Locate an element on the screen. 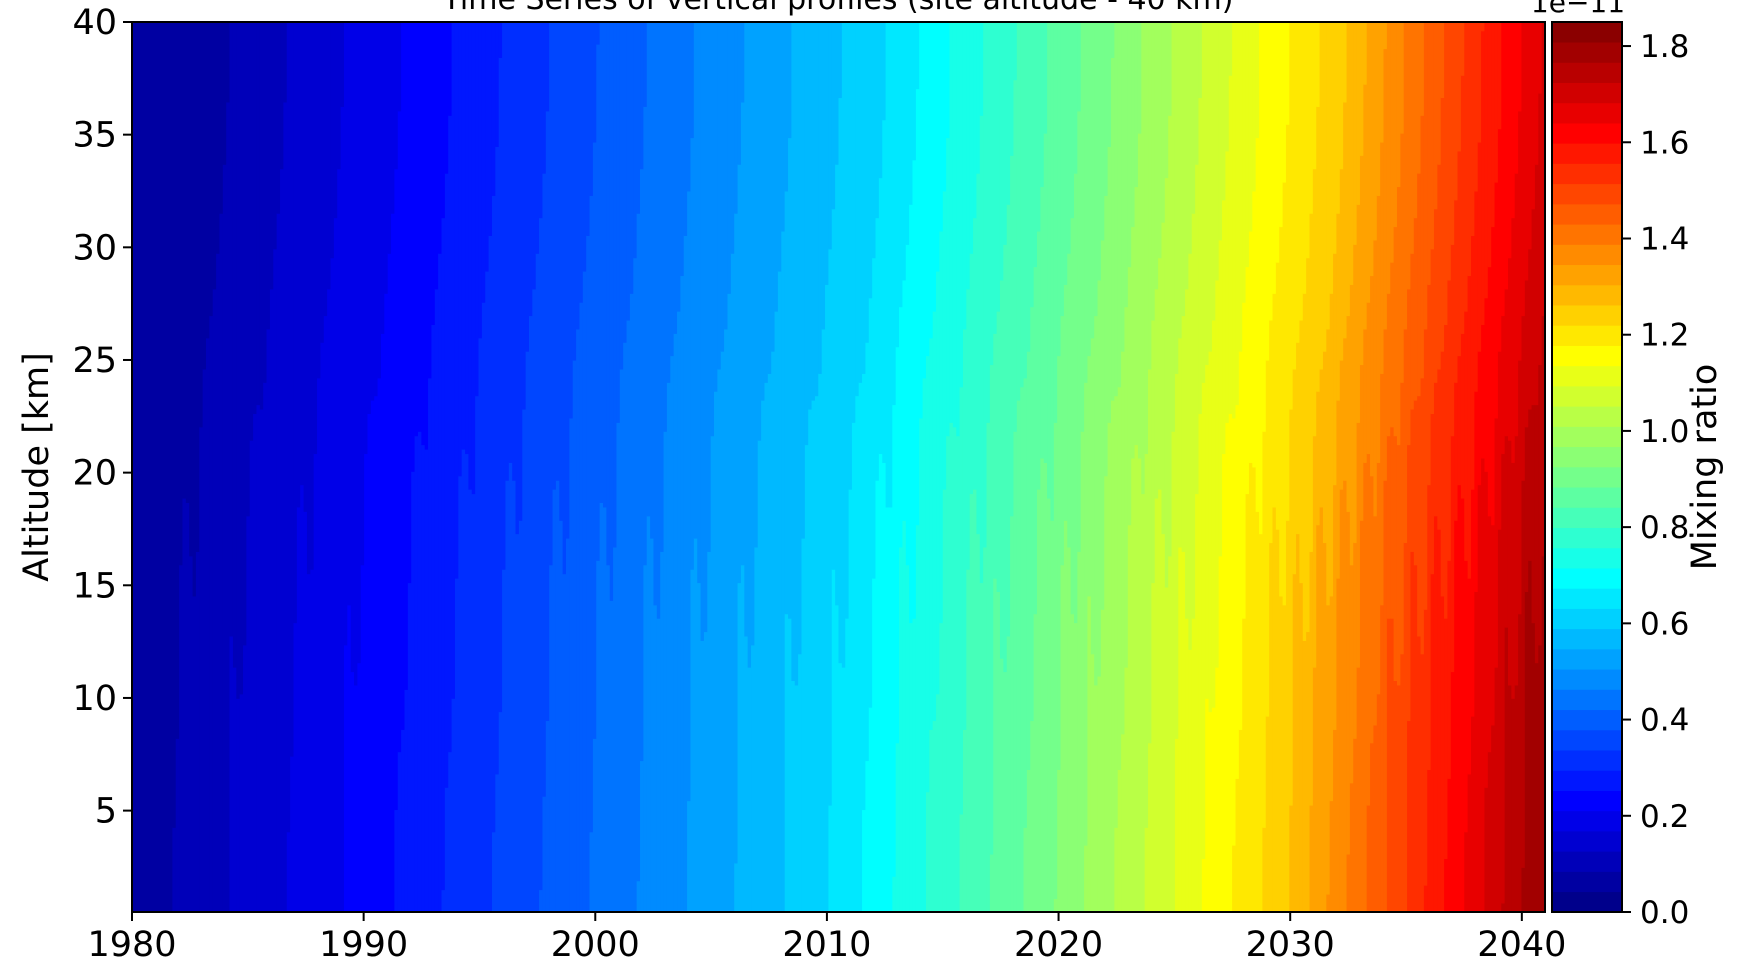 The image size is (1742, 966). x-tick-label: 2040 is located at coordinates (1521, 945).